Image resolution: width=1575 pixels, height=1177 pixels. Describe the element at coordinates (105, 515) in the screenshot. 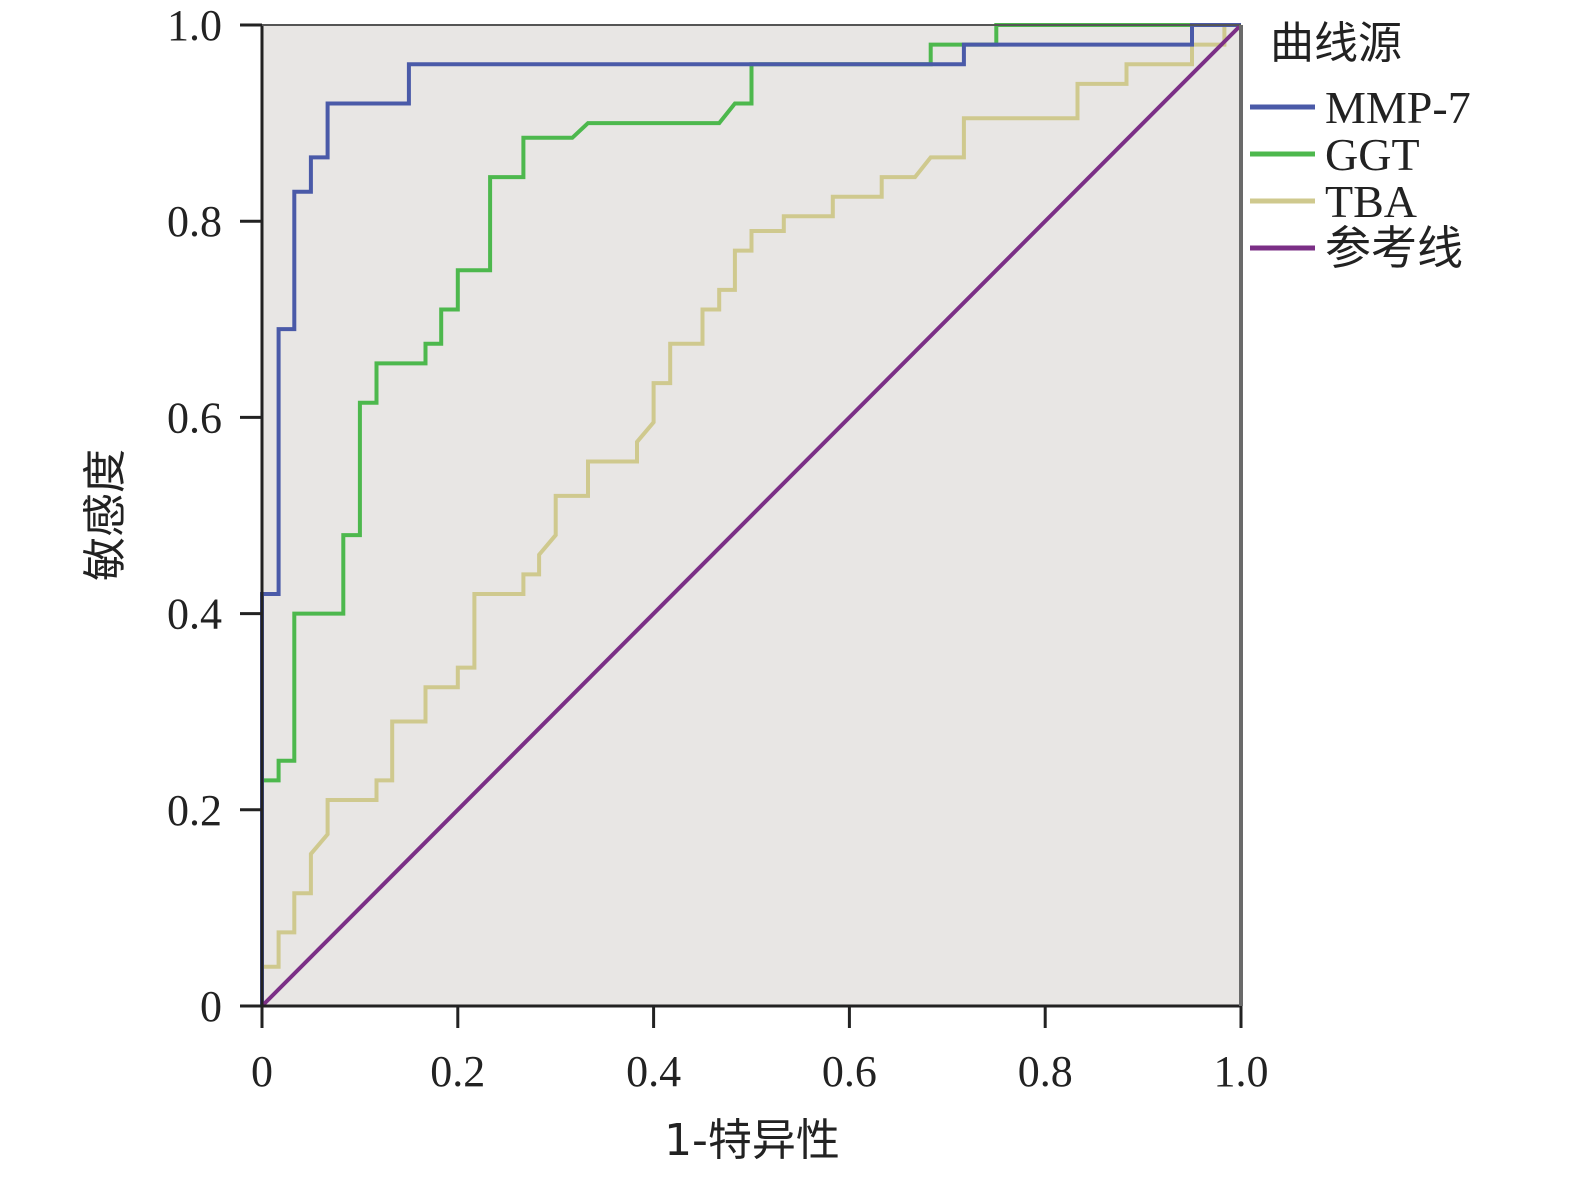

I see `y-axis-title: 敏感度` at that location.